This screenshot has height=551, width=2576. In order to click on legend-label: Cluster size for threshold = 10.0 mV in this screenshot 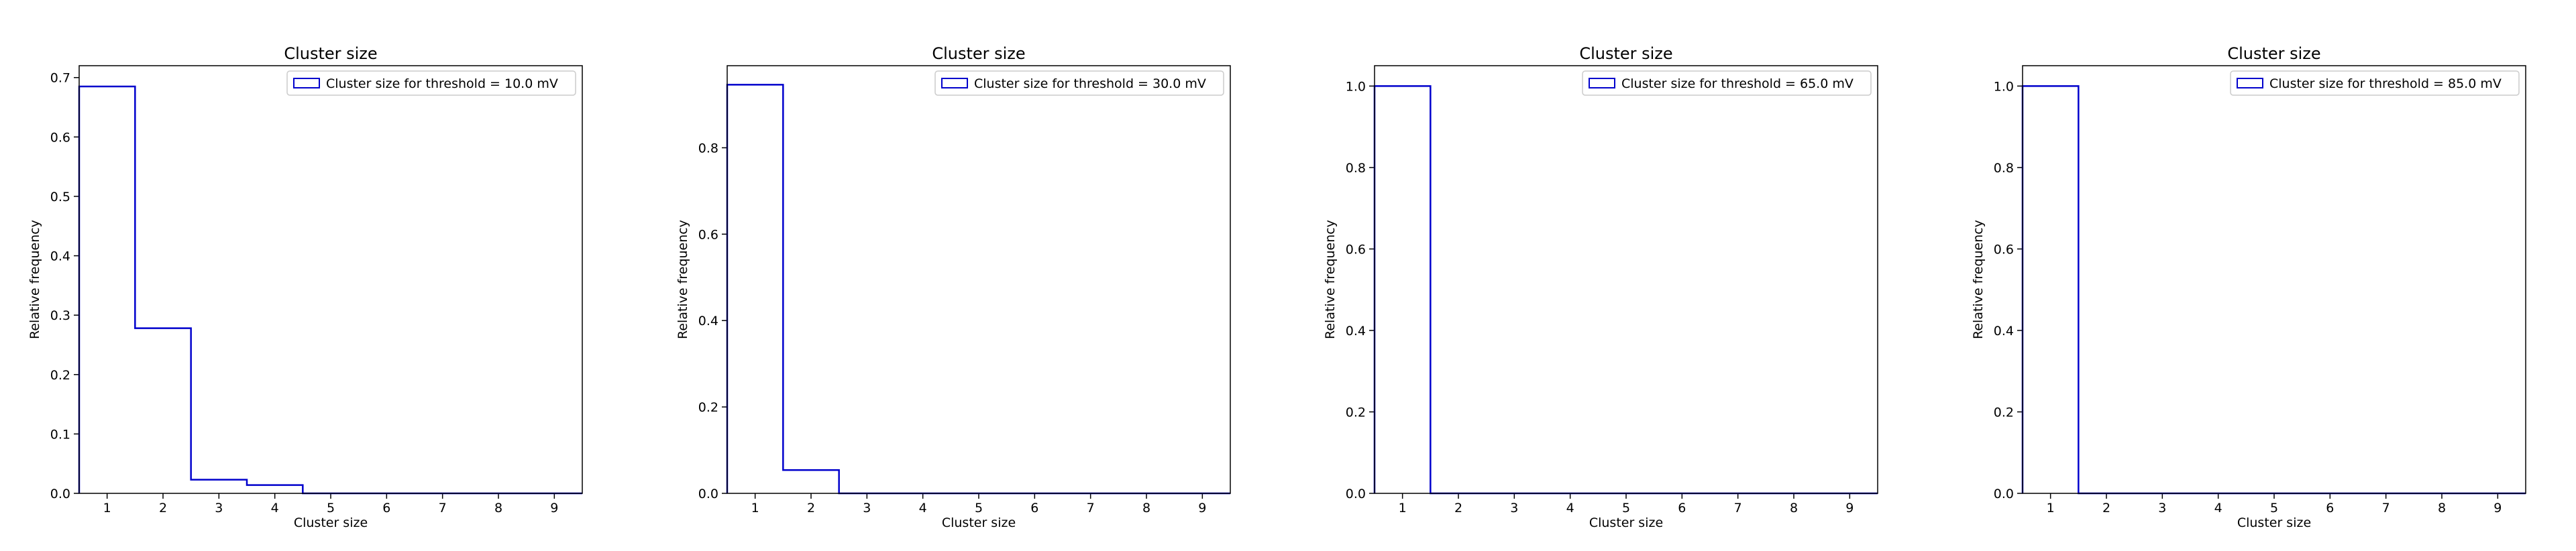, I will do `click(442, 83)`.